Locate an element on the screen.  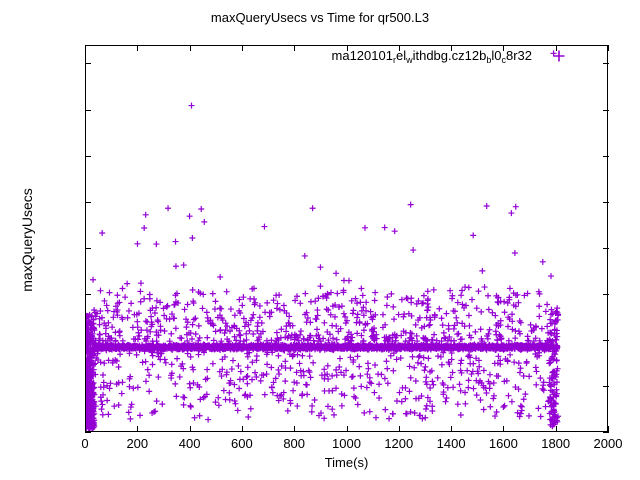
x-axis-tick-label: 1200 is located at coordinates (399, 443).